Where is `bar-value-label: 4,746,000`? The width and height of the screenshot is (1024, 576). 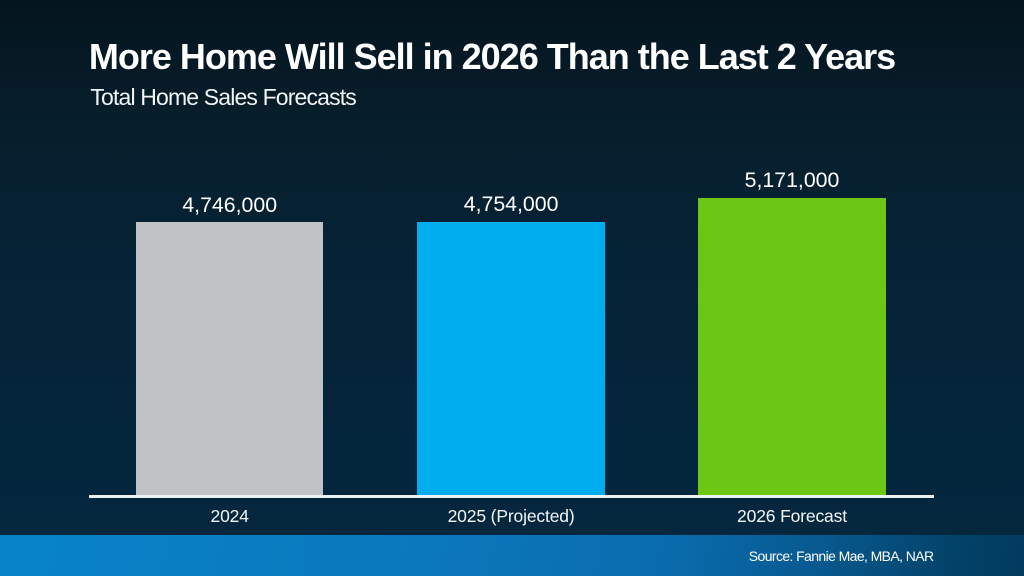
bar-value-label: 4,746,000 is located at coordinates (230, 204).